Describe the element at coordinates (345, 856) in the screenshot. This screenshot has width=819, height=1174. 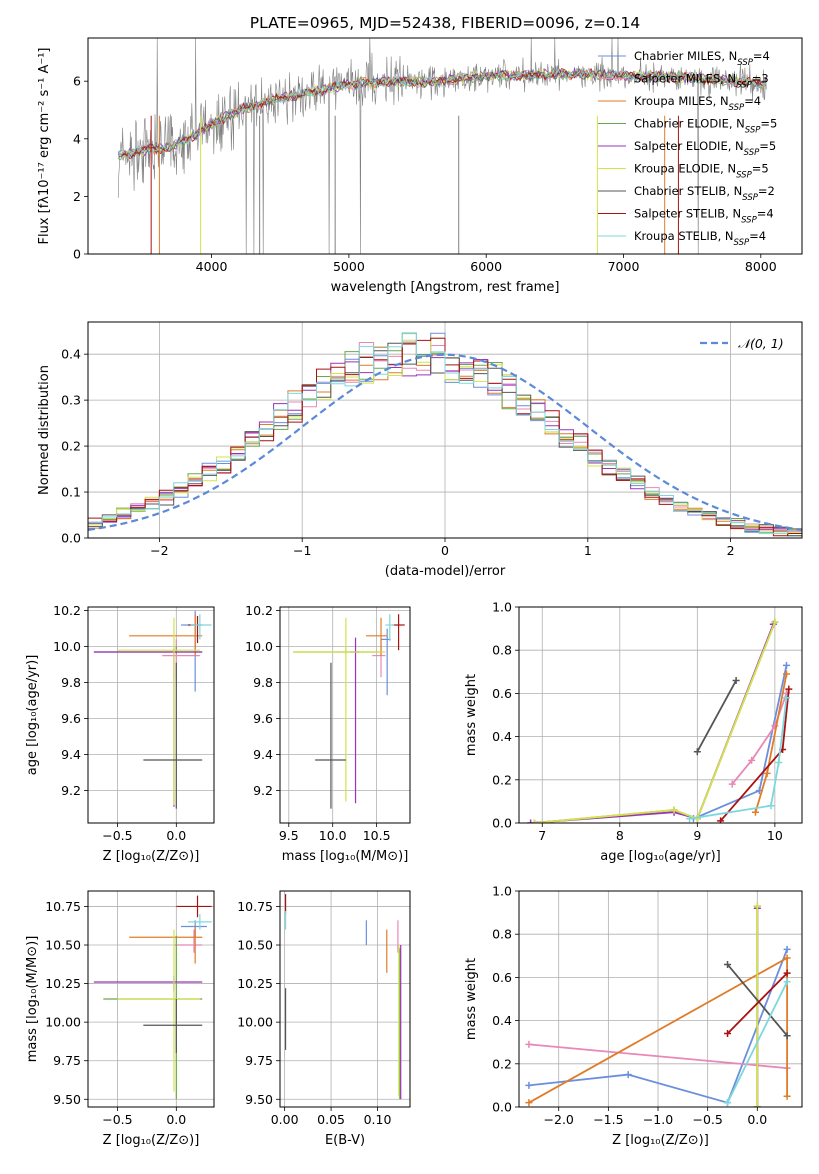
I see `x-axis-label: mass [log₁₀(M/M⊙)]` at that location.